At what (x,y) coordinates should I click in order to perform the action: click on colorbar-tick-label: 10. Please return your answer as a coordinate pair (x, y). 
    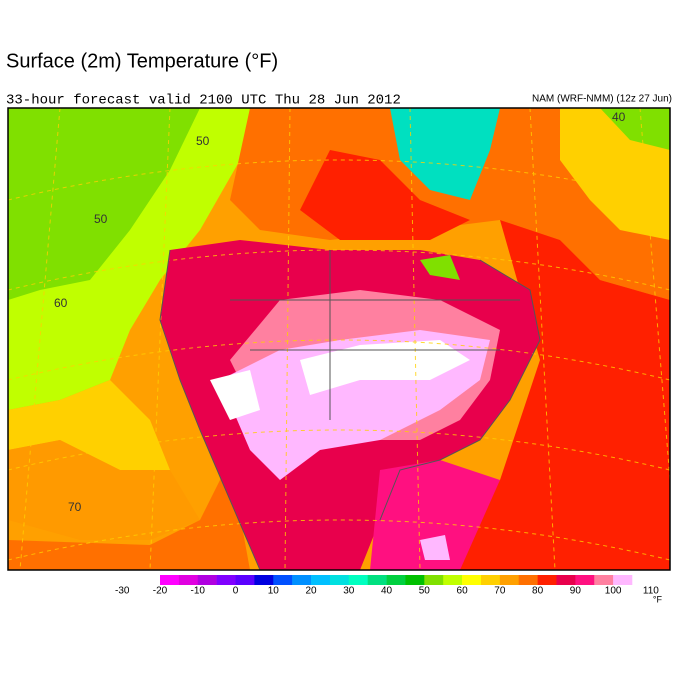
    Looking at the image, I should click on (274, 591).